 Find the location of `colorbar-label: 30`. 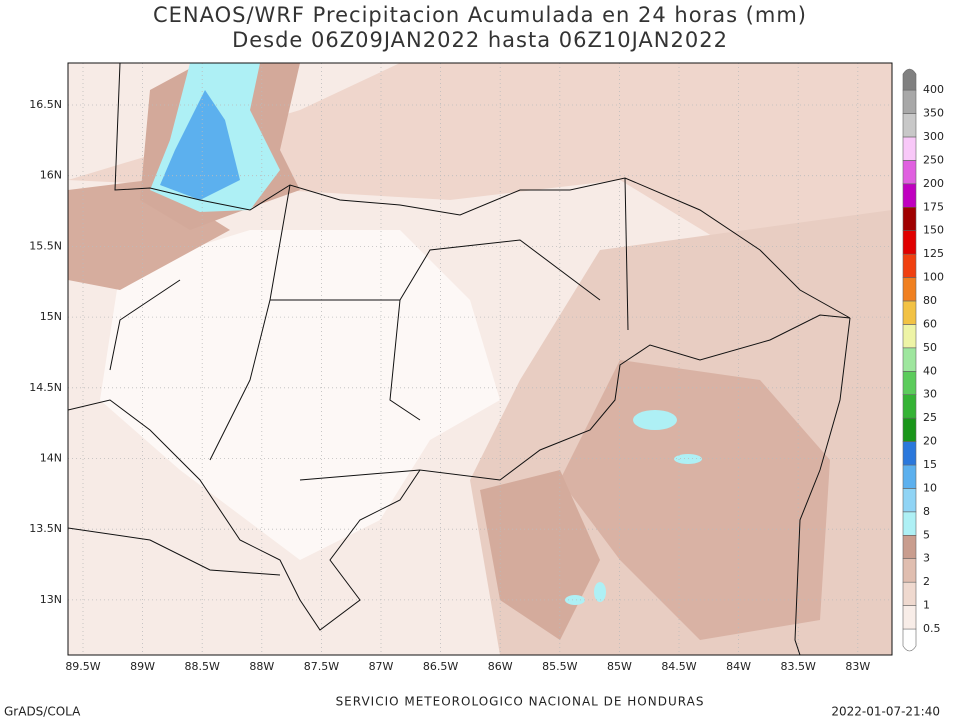

colorbar-label: 30 is located at coordinates (930, 394).